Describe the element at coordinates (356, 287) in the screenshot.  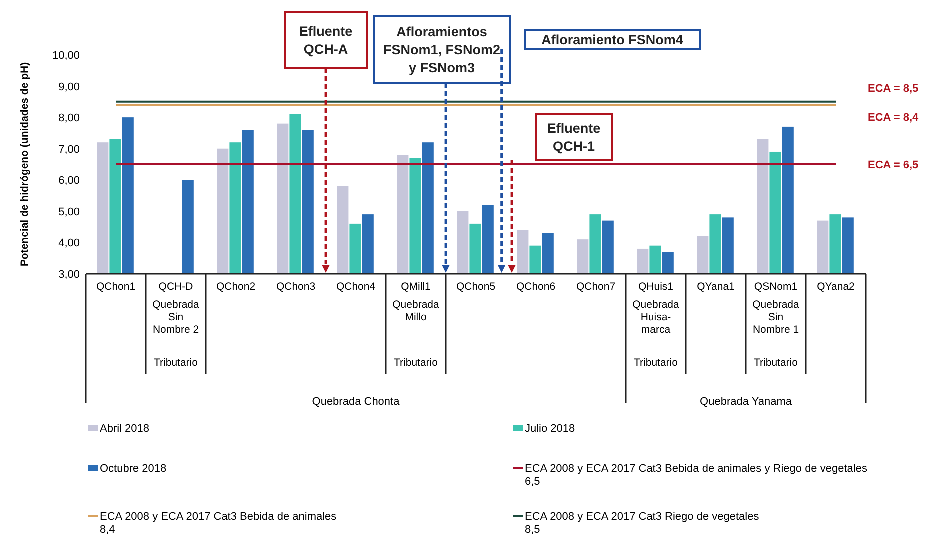
I see `x-tick-label: QChon4` at that location.